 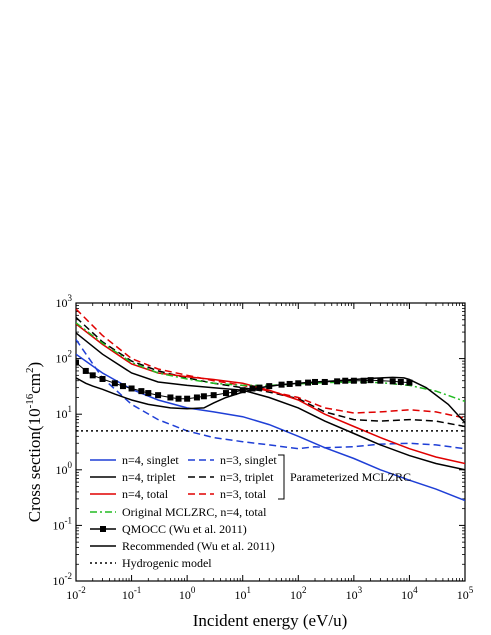 What do you see at coordinates (187, 593) in the screenshot?
I see `x-tick-label: 10⁰` at bounding box center [187, 593].